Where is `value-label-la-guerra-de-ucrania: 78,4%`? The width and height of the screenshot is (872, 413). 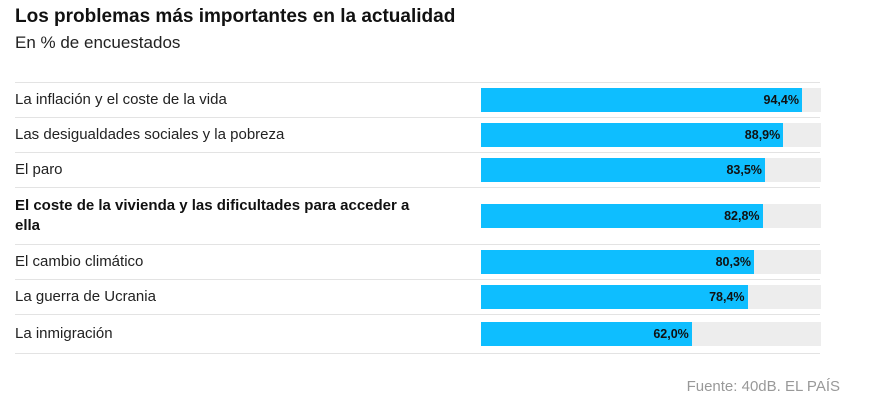
value-label-la-guerra-de-ucrania: 78,4% is located at coordinates (727, 297).